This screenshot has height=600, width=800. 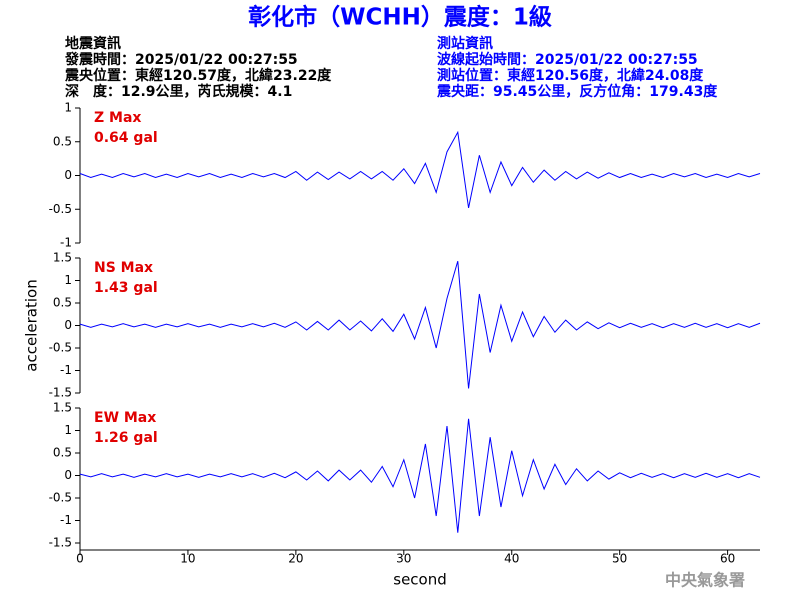 What do you see at coordinates (403, 559) in the screenshot?
I see `x-tick-label: 30` at bounding box center [403, 559].